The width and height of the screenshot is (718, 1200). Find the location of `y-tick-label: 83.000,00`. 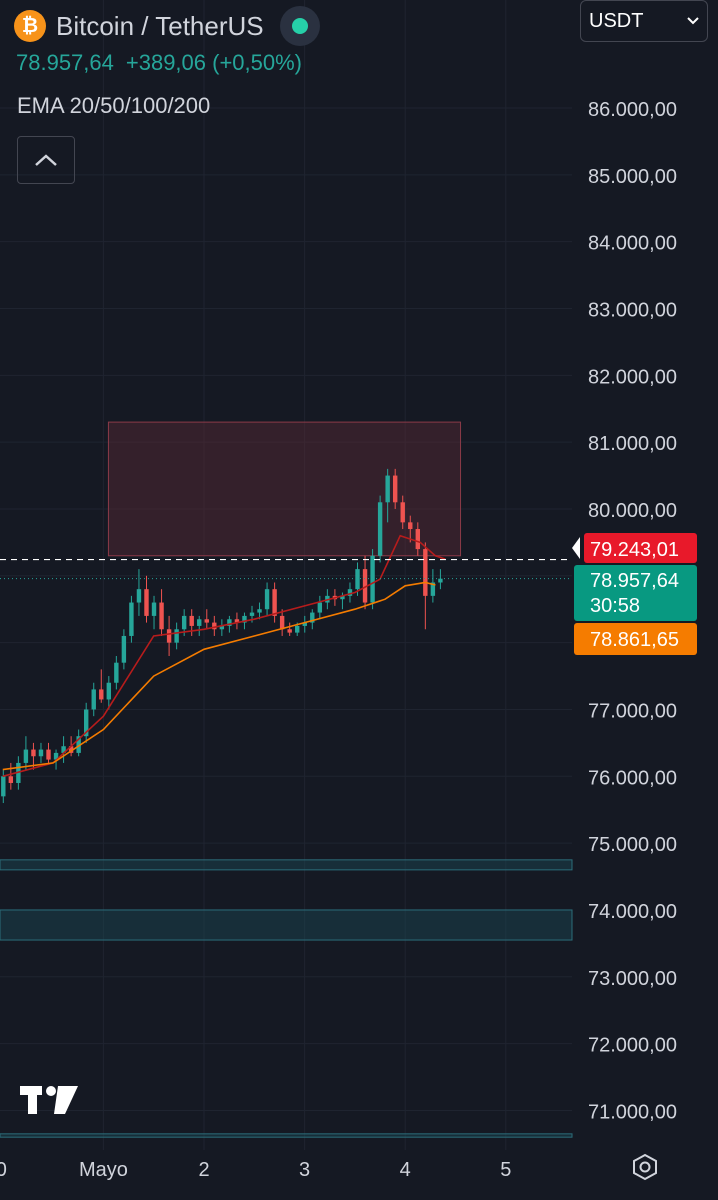

y-tick-label: 83.000,00 is located at coordinates (632, 310).